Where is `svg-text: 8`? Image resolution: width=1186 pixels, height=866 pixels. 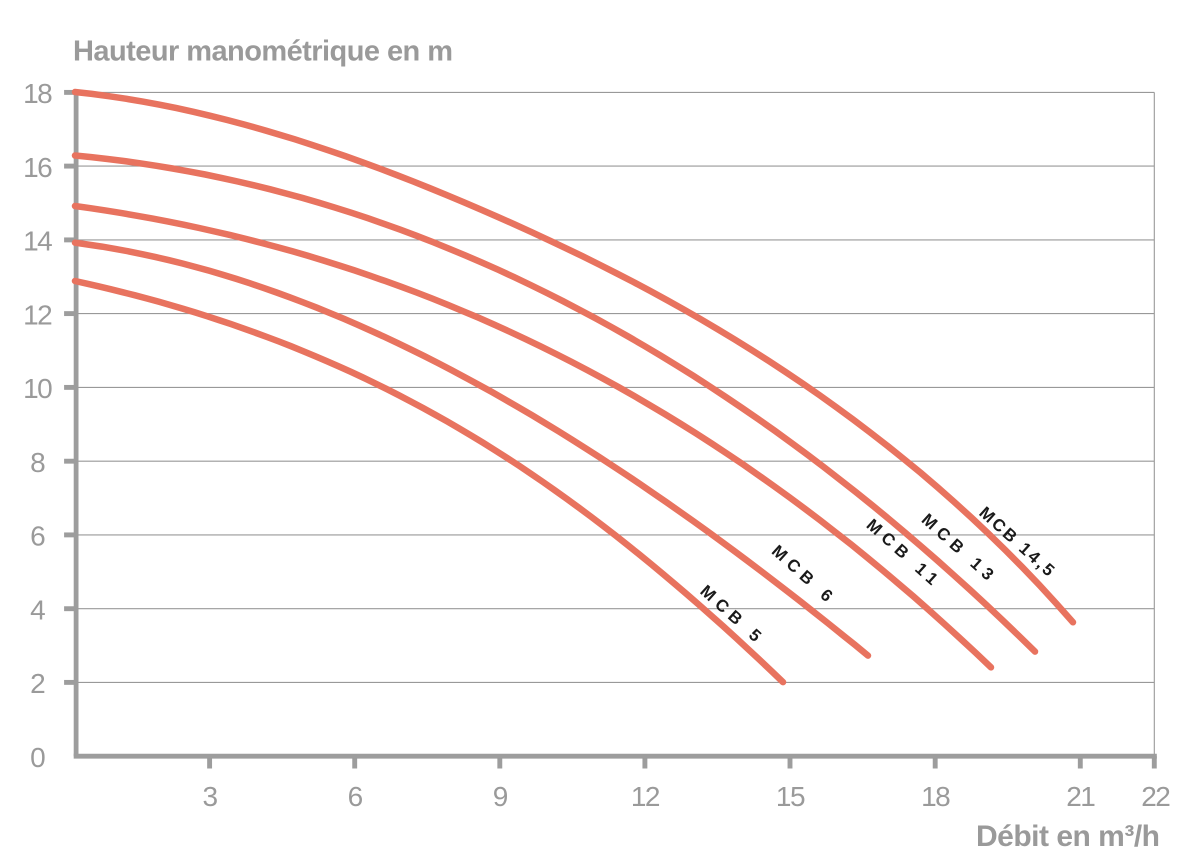 svg-text: 8 is located at coordinates (37, 462).